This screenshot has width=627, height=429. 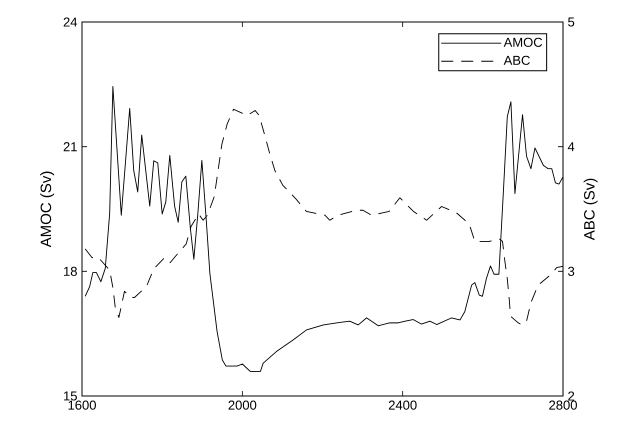 What do you see at coordinates (591, 209) in the screenshot?
I see `y2-axis-title: ABC (Sv)` at bounding box center [591, 209].